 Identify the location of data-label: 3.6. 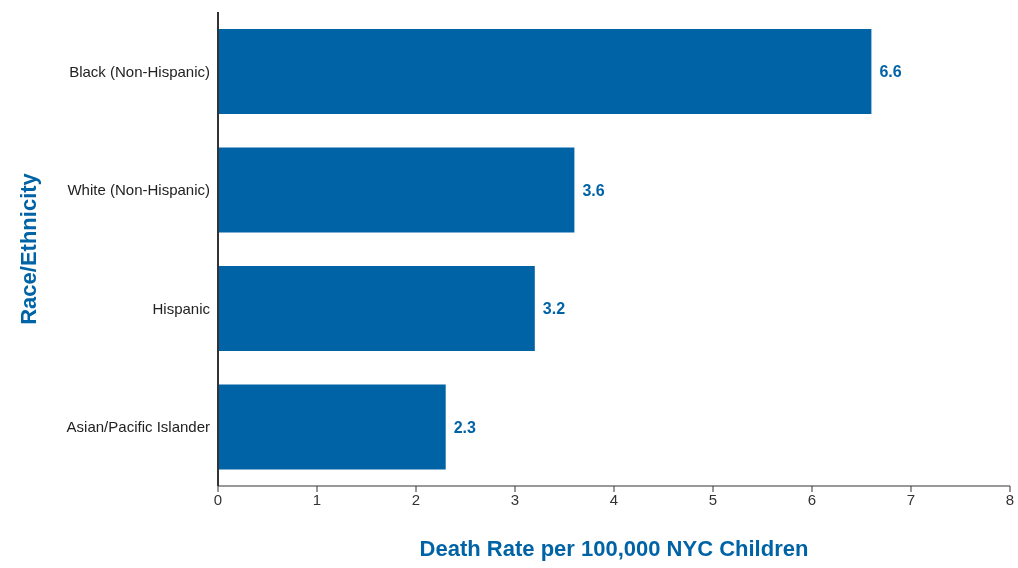
(593, 190).